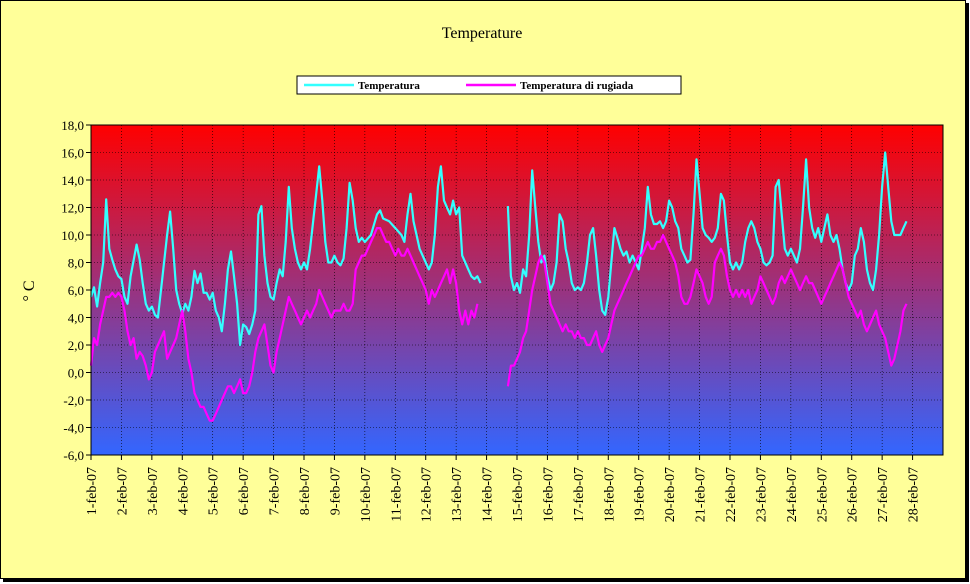 The image size is (970, 584). Describe the element at coordinates (73, 428) in the screenshot. I see `y-tick-label: -4,0` at that location.